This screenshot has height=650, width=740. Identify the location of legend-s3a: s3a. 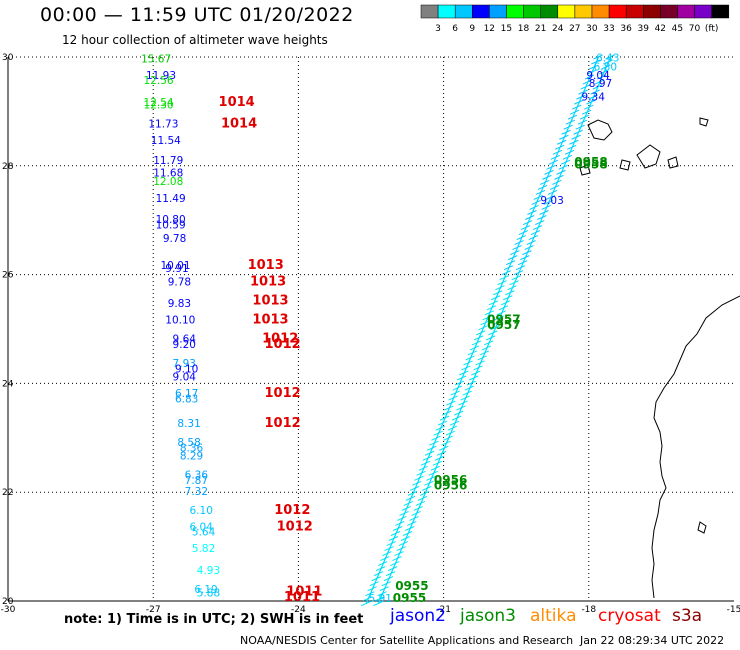
(687, 616).